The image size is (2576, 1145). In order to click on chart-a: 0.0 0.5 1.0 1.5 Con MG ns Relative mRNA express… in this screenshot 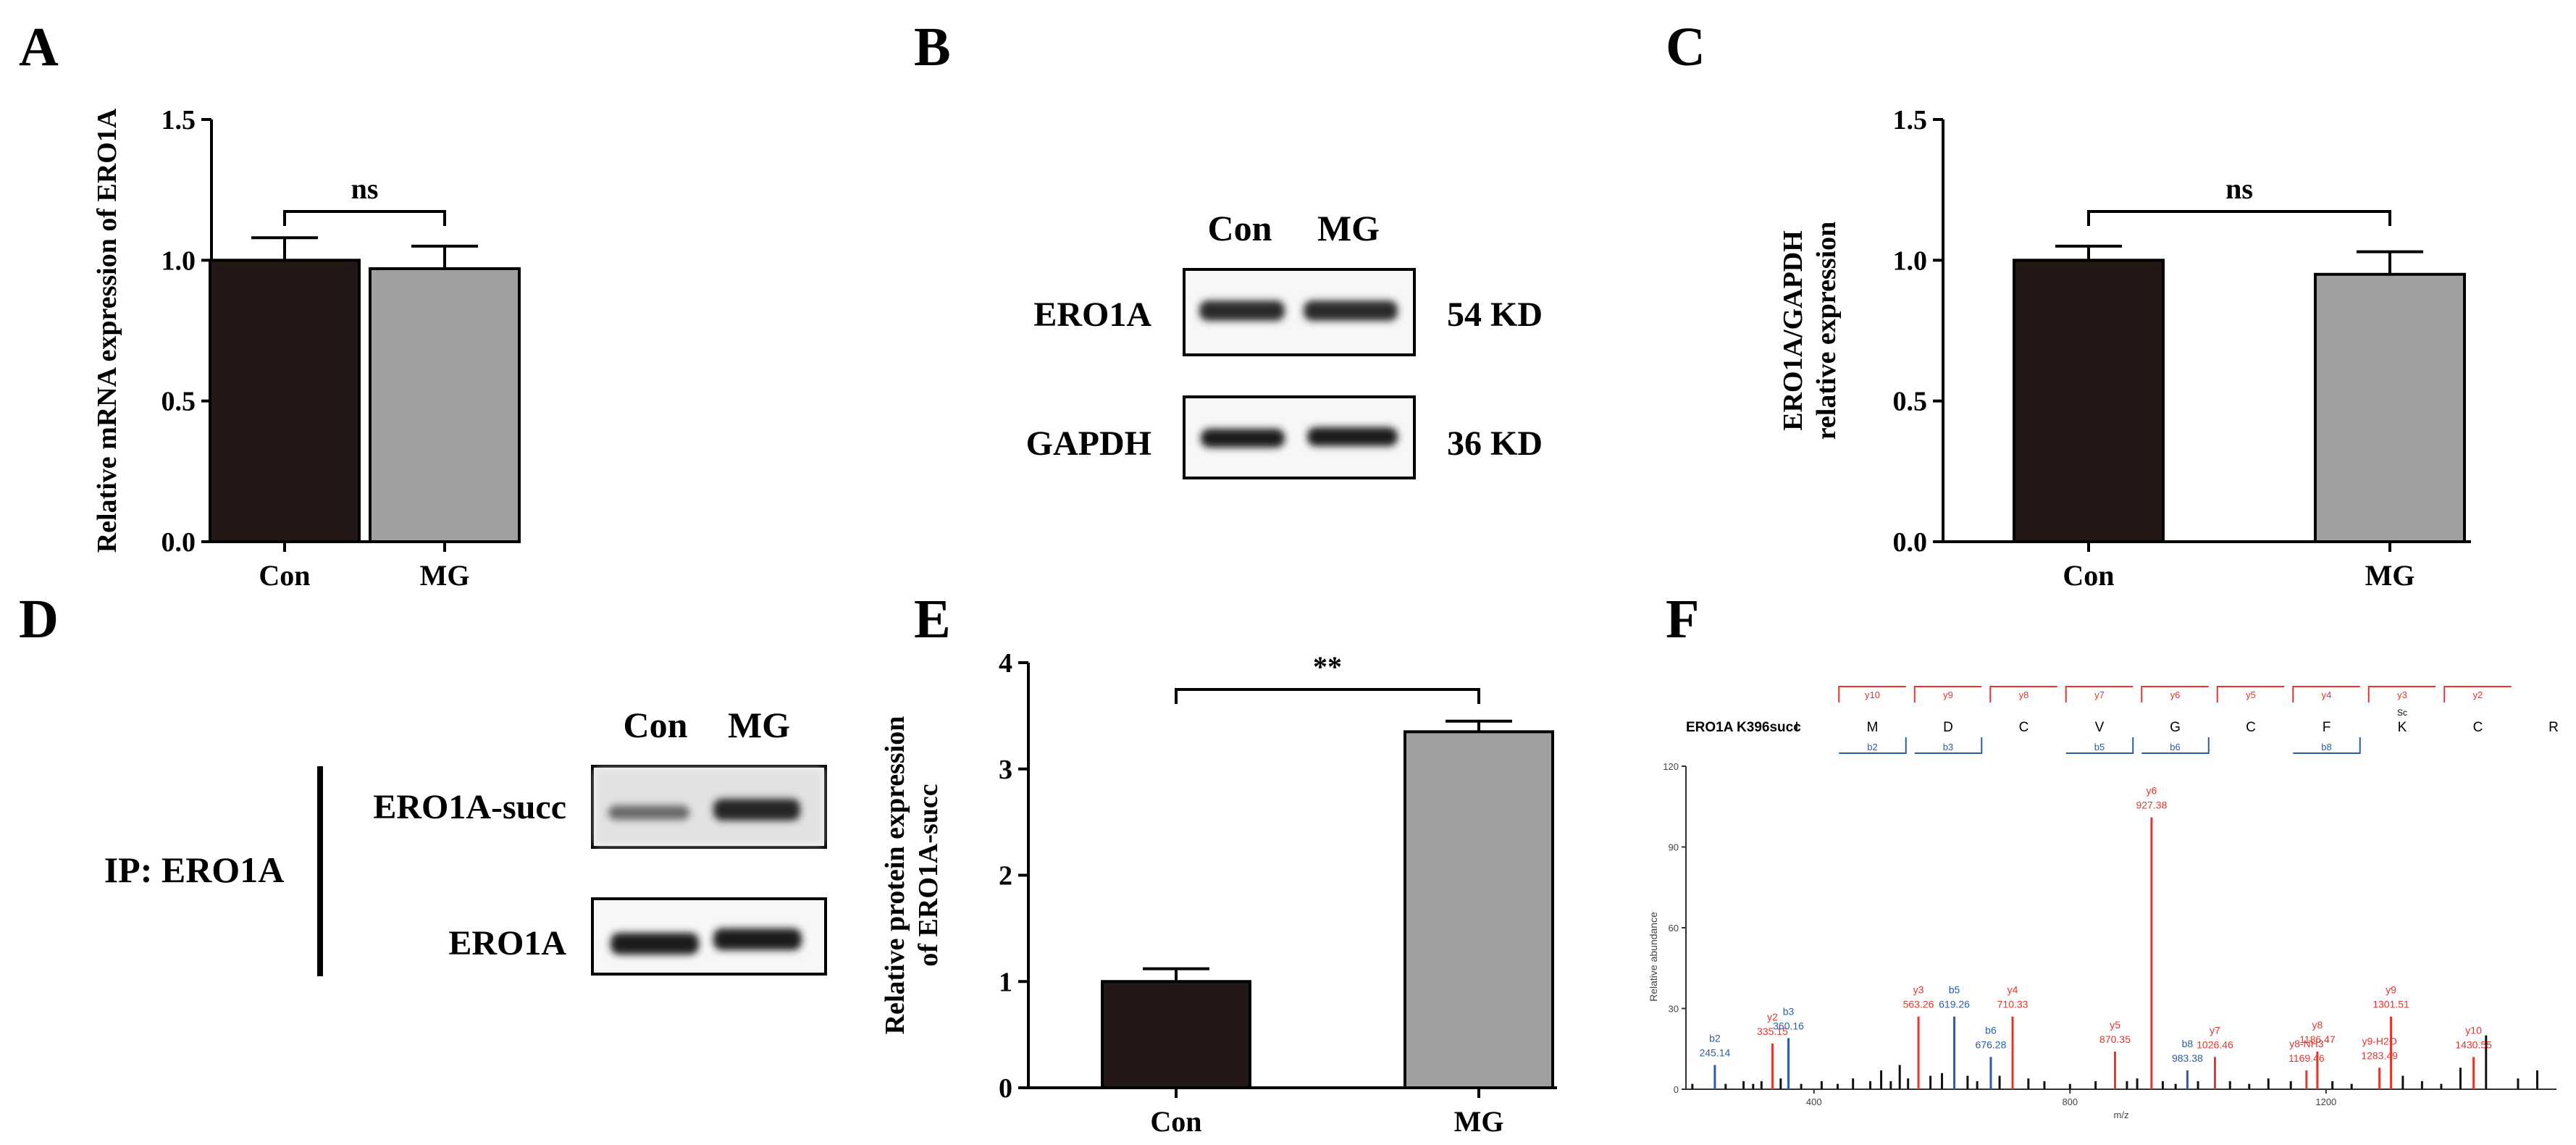, I will do `click(306, 348)`.